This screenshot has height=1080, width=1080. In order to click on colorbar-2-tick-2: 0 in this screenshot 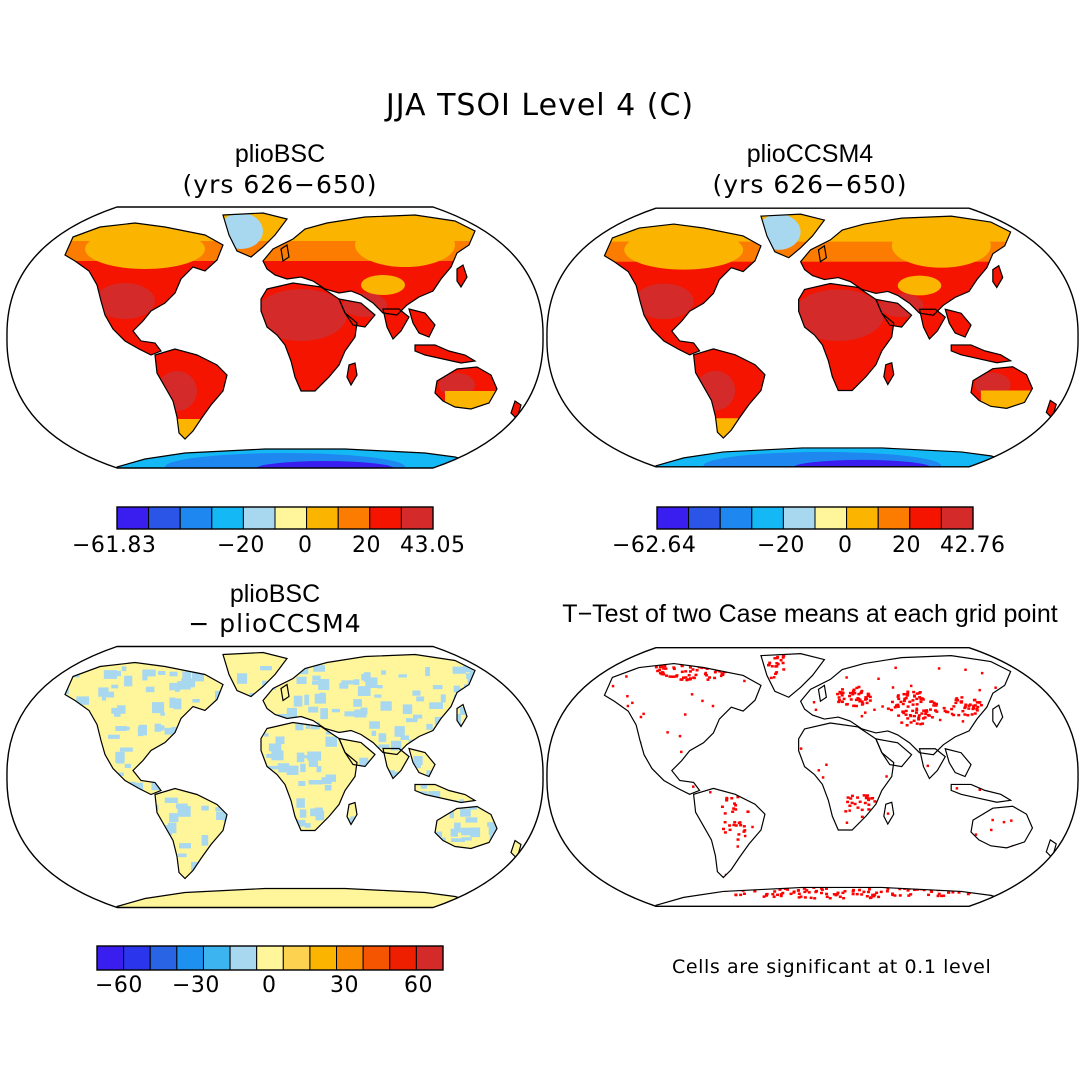, I will do `click(845, 545)`.